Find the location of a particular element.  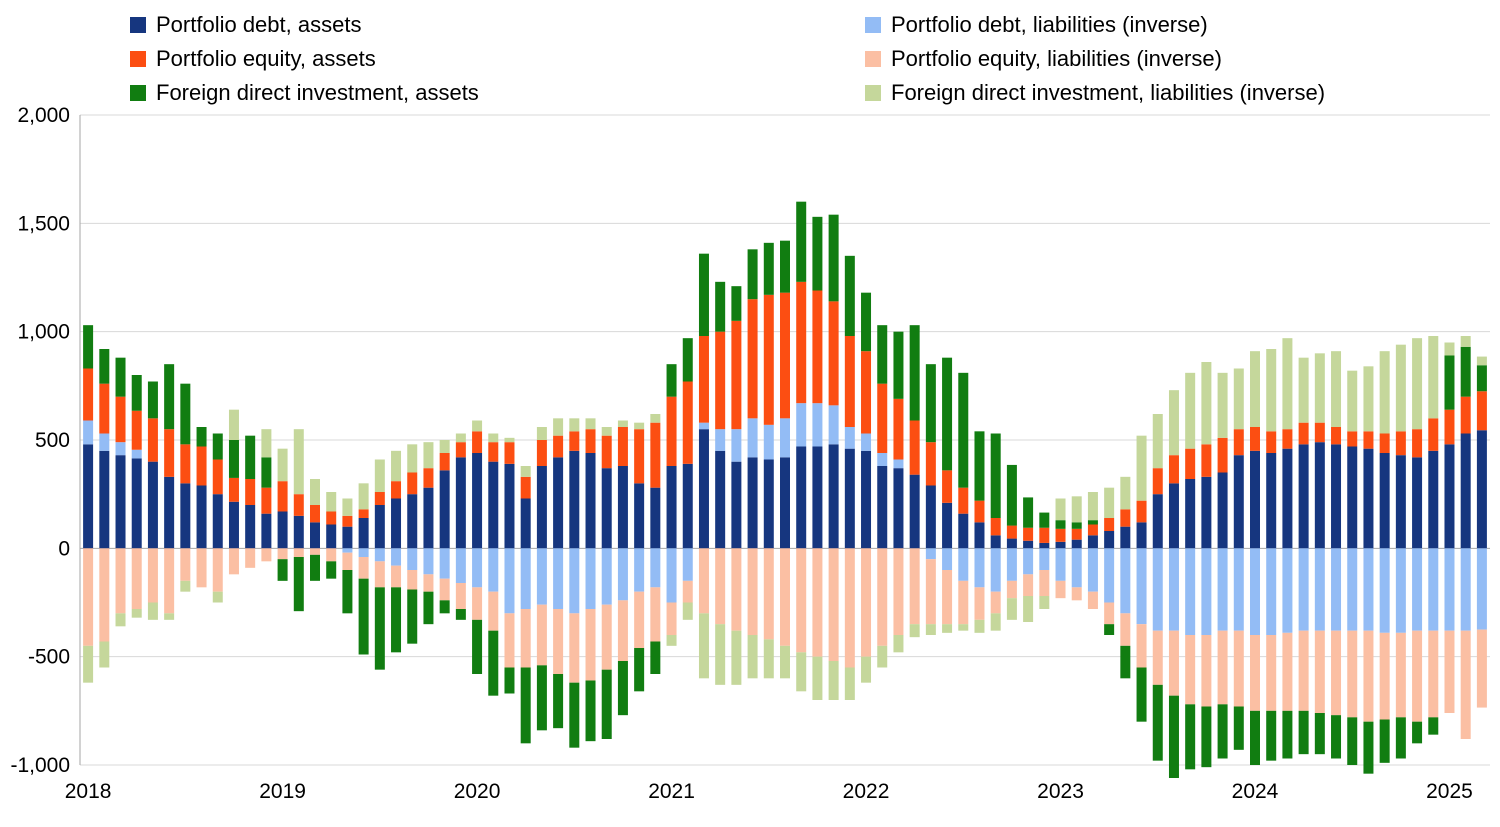

legend-item-fdi_assets: Foreign direct investment, assets is located at coordinates (304, 93).